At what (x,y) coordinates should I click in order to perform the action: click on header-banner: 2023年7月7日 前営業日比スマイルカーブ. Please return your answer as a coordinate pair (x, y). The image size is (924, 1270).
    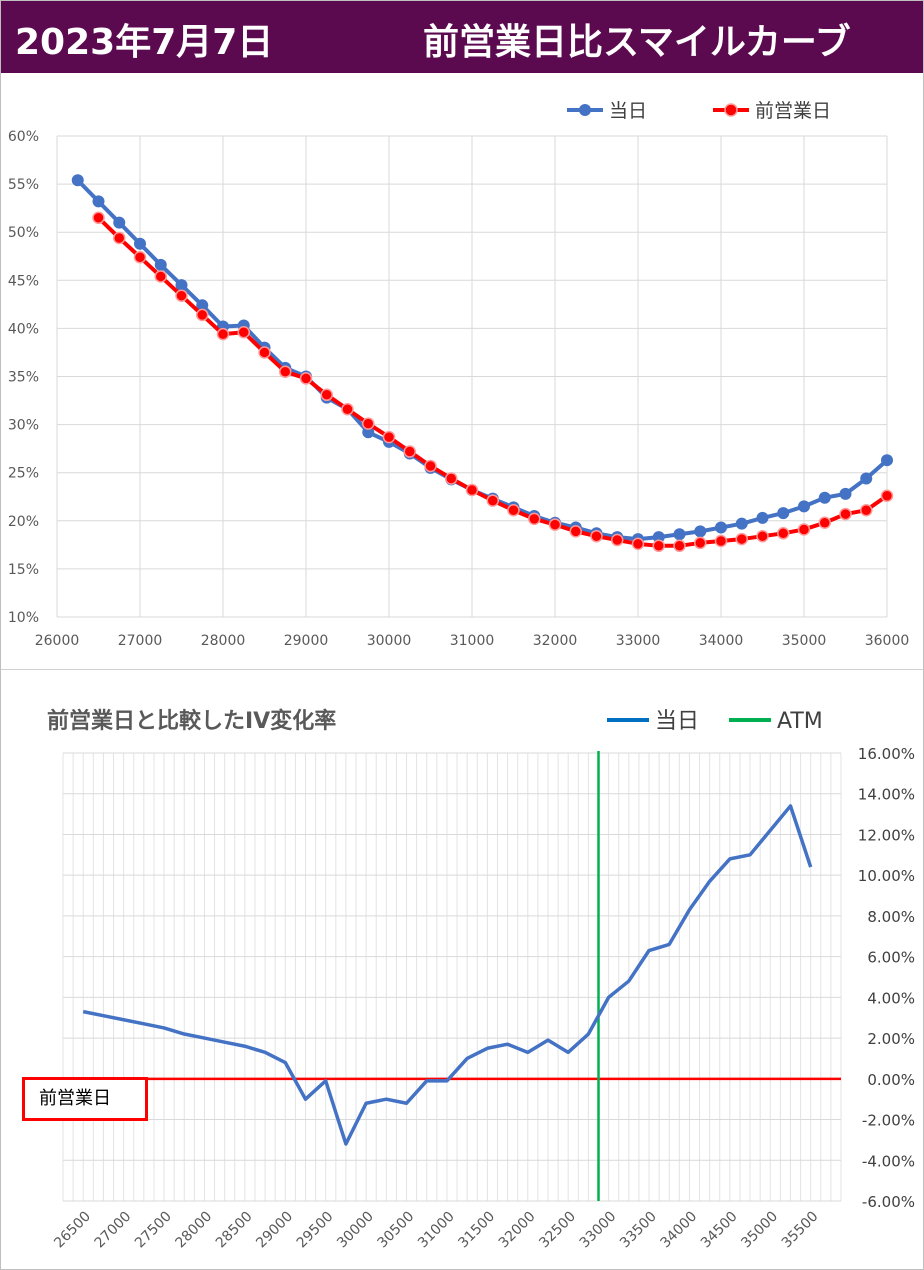
    Looking at the image, I should click on (462, 37).